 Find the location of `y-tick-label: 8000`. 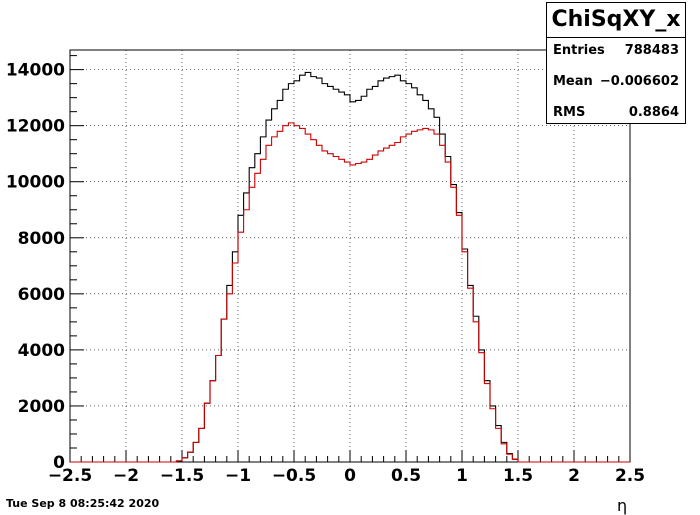

y-tick-label: 8000 is located at coordinates (41, 239).